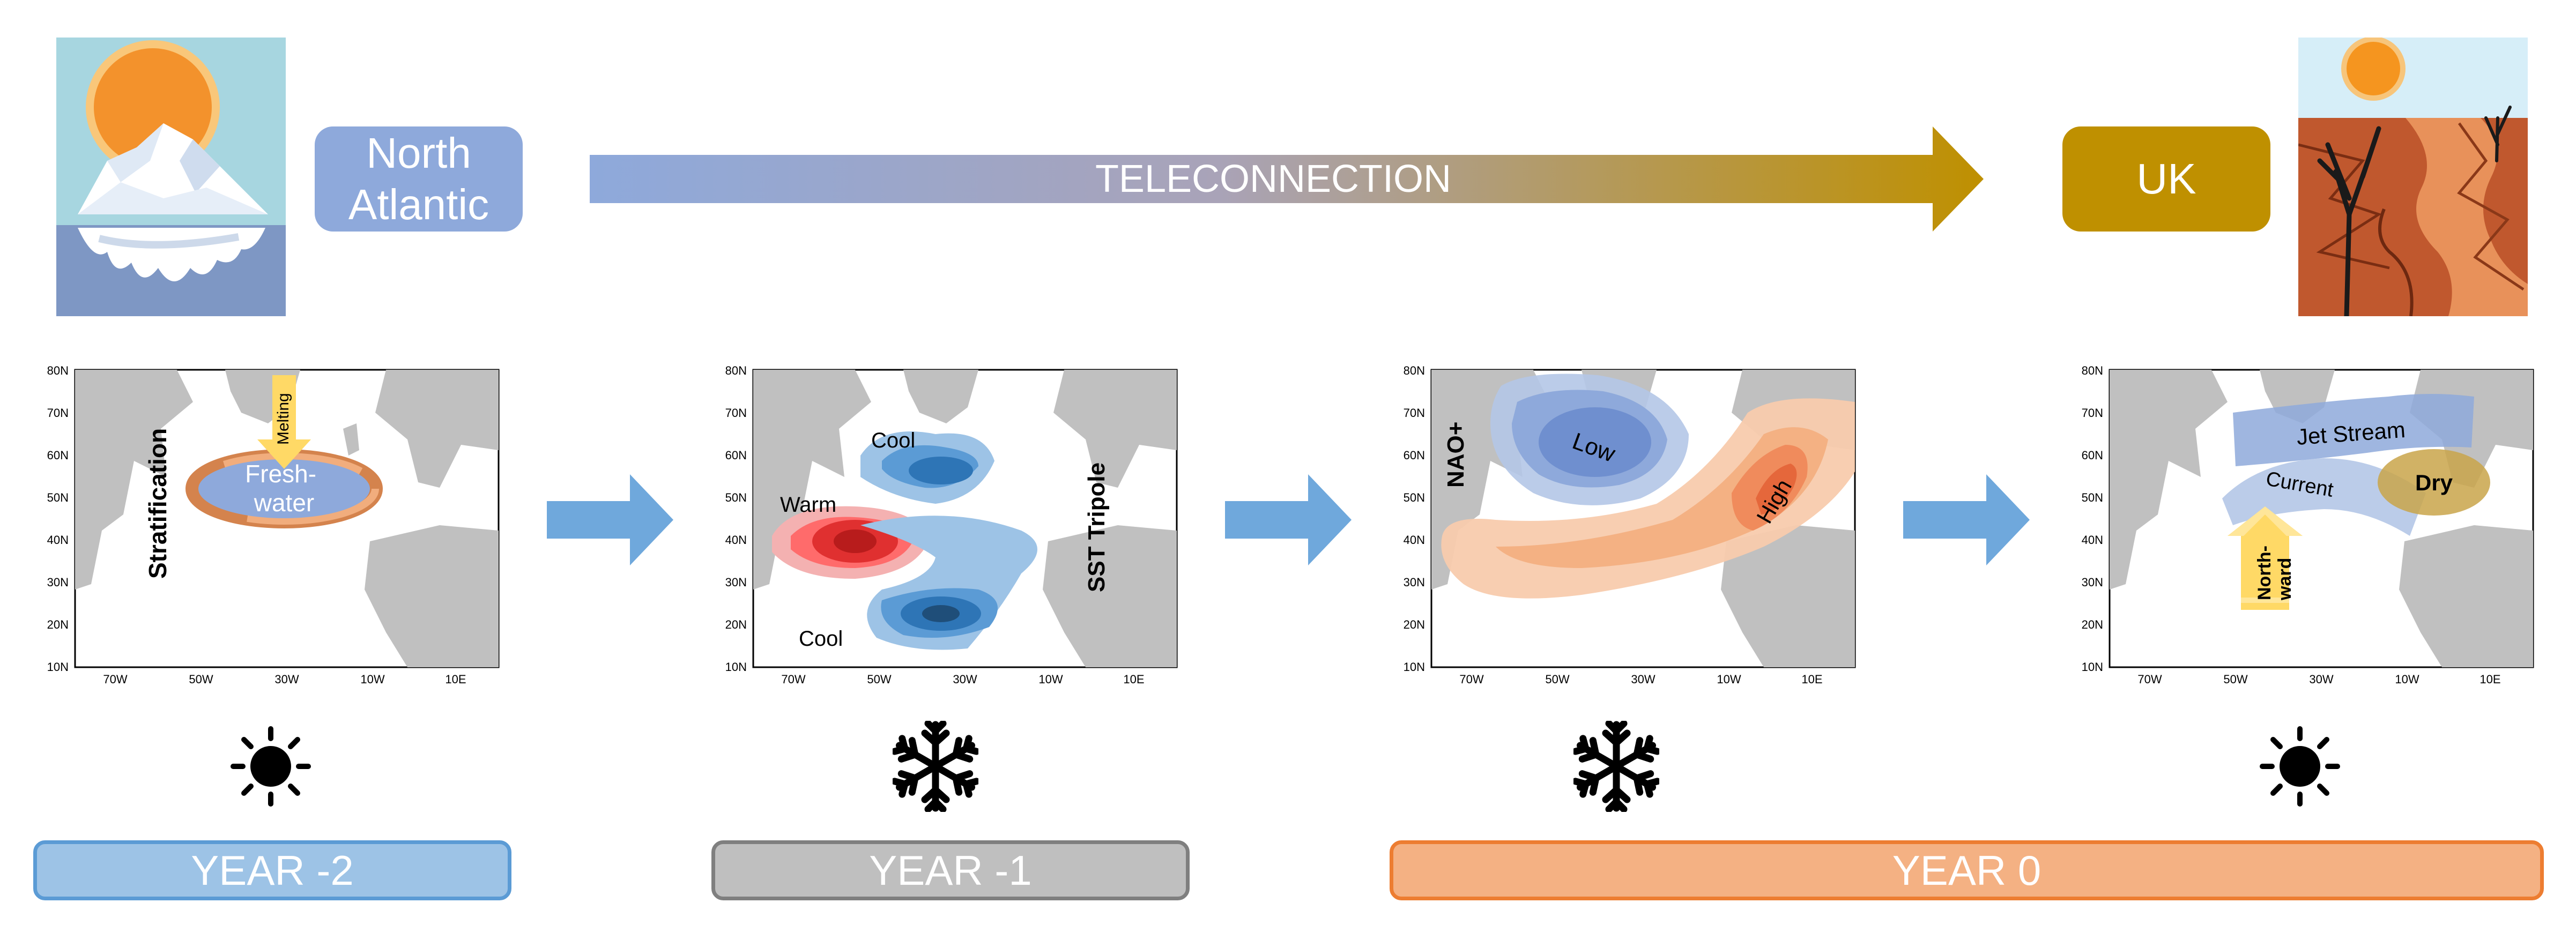 The width and height of the screenshot is (2576, 940). What do you see at coordinates (2275, 571) in the screenshot?
I see `northward-label: North- ward` at bounding box center [2275, 571].